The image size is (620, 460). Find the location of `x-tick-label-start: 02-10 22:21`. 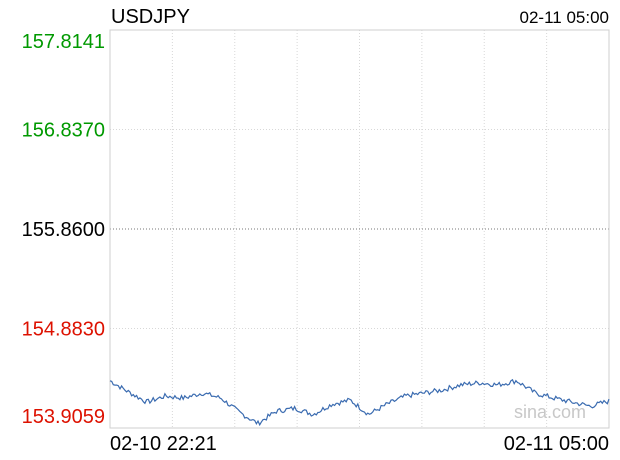

x-tick-label-start: 02-10 22:21 is located at coordinates (163, 444).